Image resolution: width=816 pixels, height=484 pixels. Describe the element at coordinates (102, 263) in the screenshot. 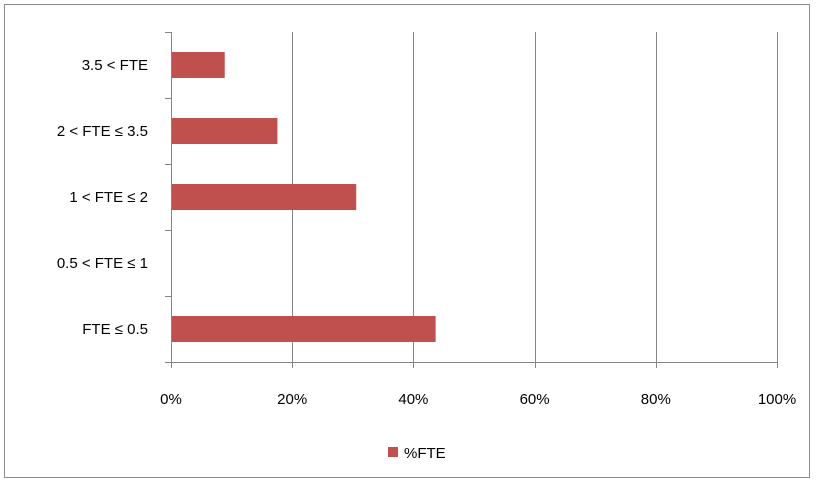

I see `y-tick-label: 0.5 < FTE ≤ 1` at that location.